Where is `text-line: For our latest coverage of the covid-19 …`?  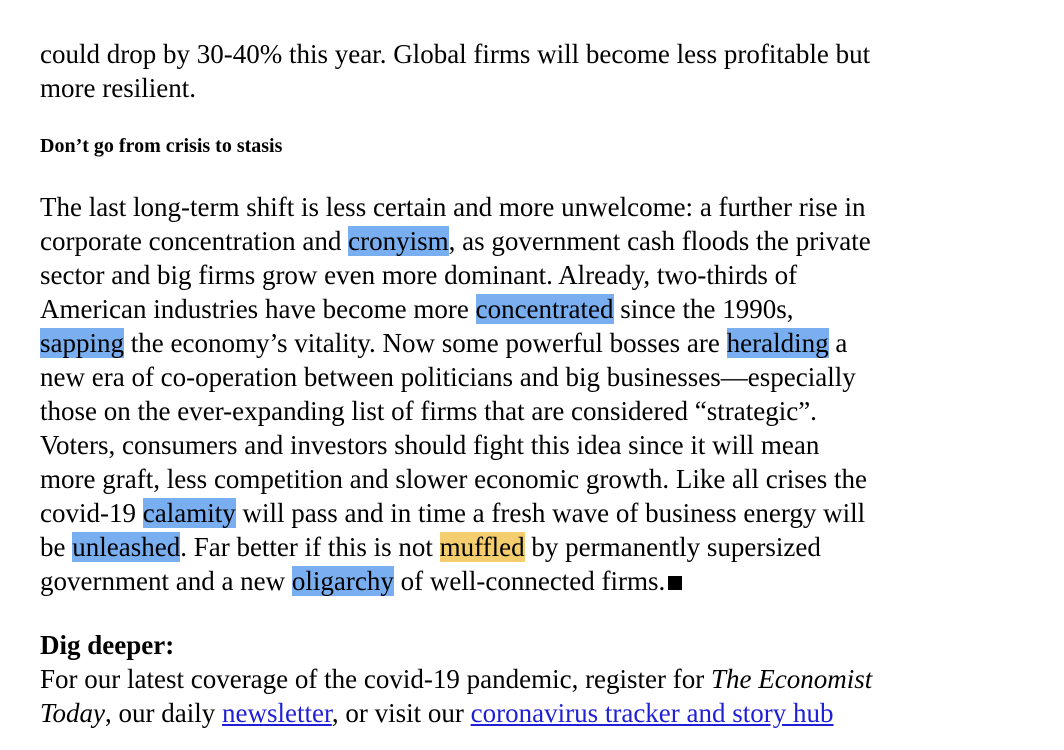
text-line: For our latest coverage of the covid-19 … is located at coordinates (456, 679).